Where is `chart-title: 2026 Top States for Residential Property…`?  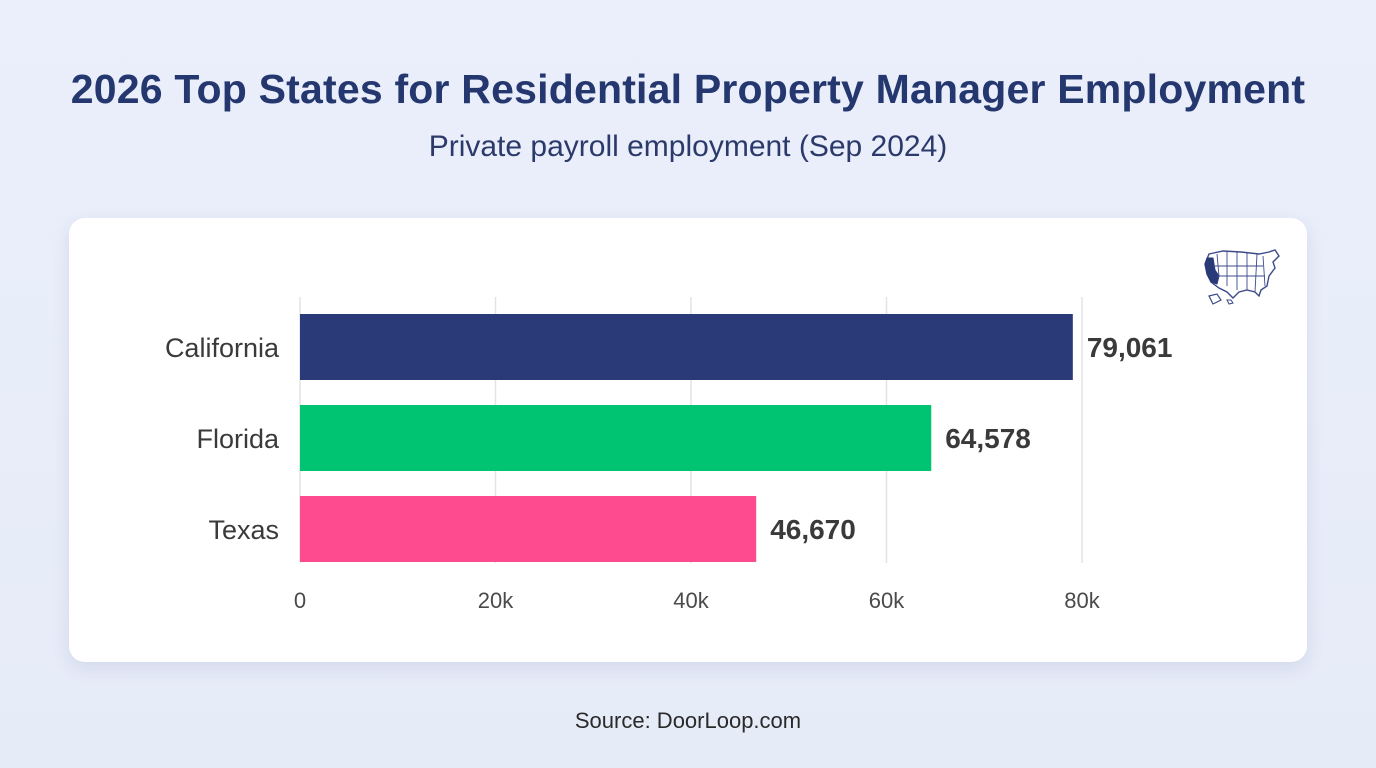
chart-title: 2026 Top States for Residential Property… is located at coordinates (688, 89).